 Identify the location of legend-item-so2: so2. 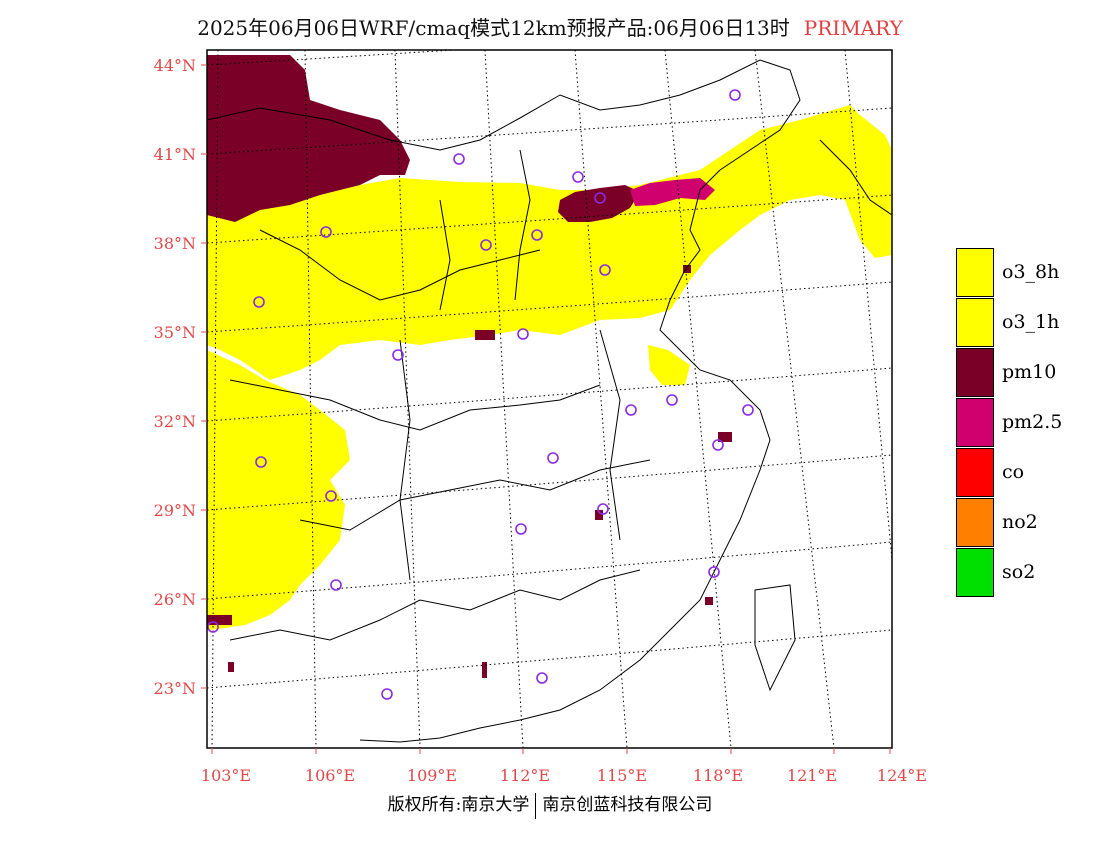
(1026, 573).